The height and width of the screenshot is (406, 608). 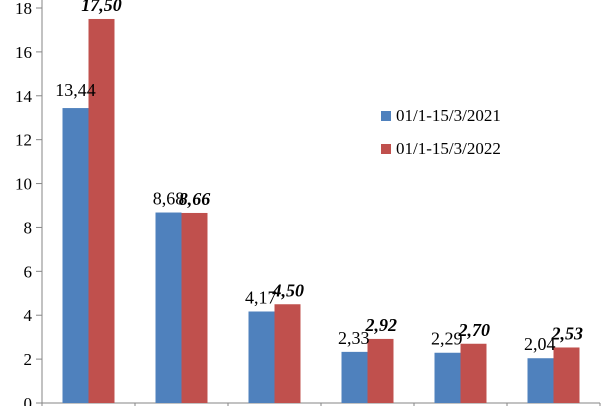 What do you see at coordinates (540, 344) in the screenshot?
I see `data-label-series-1-category-6: 2,04` at bounding box center [540, 344].